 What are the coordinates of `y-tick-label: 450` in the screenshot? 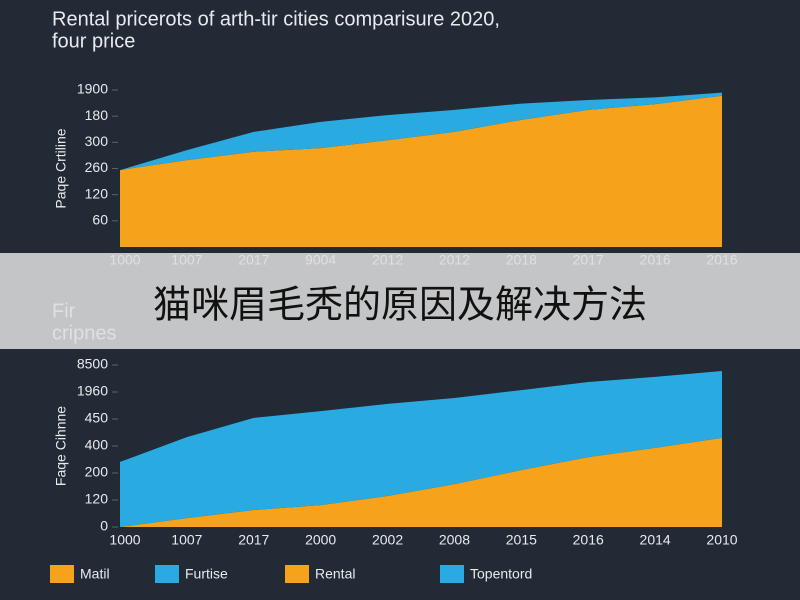 It's located at (97, 418).